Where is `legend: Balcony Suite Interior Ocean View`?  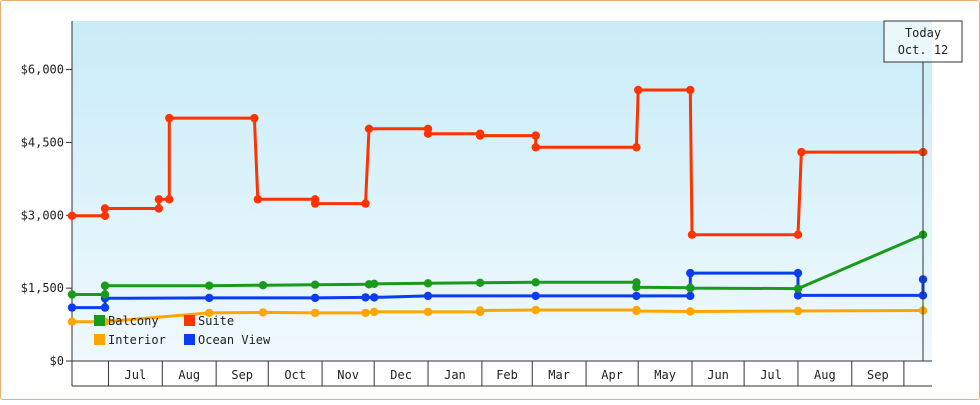 legend: Balcony Suite Interior Ocean View is located at coordinates (182, 330).